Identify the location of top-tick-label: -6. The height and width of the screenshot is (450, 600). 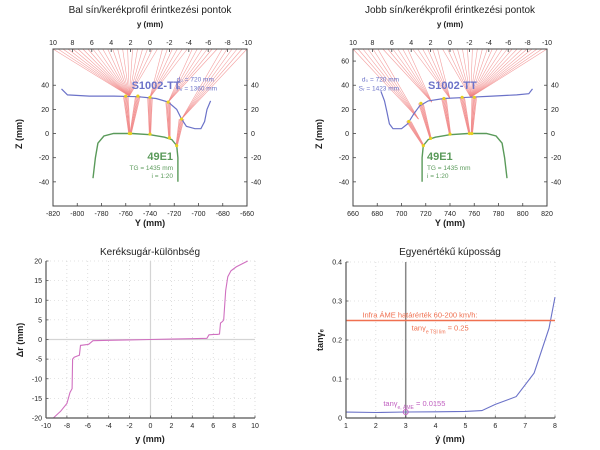
(208, 43).